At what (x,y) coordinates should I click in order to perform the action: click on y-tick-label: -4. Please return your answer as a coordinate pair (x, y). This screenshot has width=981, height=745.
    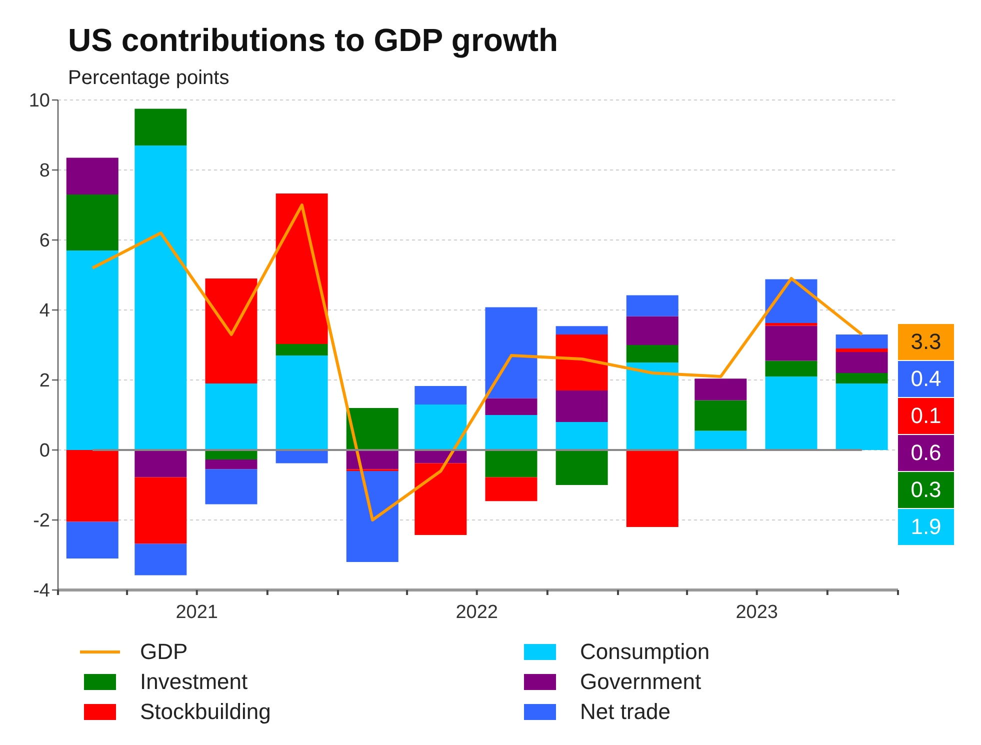
    Looking at the image, I should click on (41, 591).